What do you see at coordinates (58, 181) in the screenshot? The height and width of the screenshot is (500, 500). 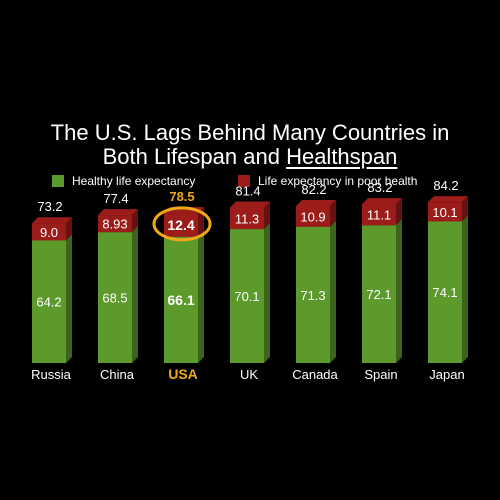 I see `legend-swatch-healthy` at bounding box center [58, 181].